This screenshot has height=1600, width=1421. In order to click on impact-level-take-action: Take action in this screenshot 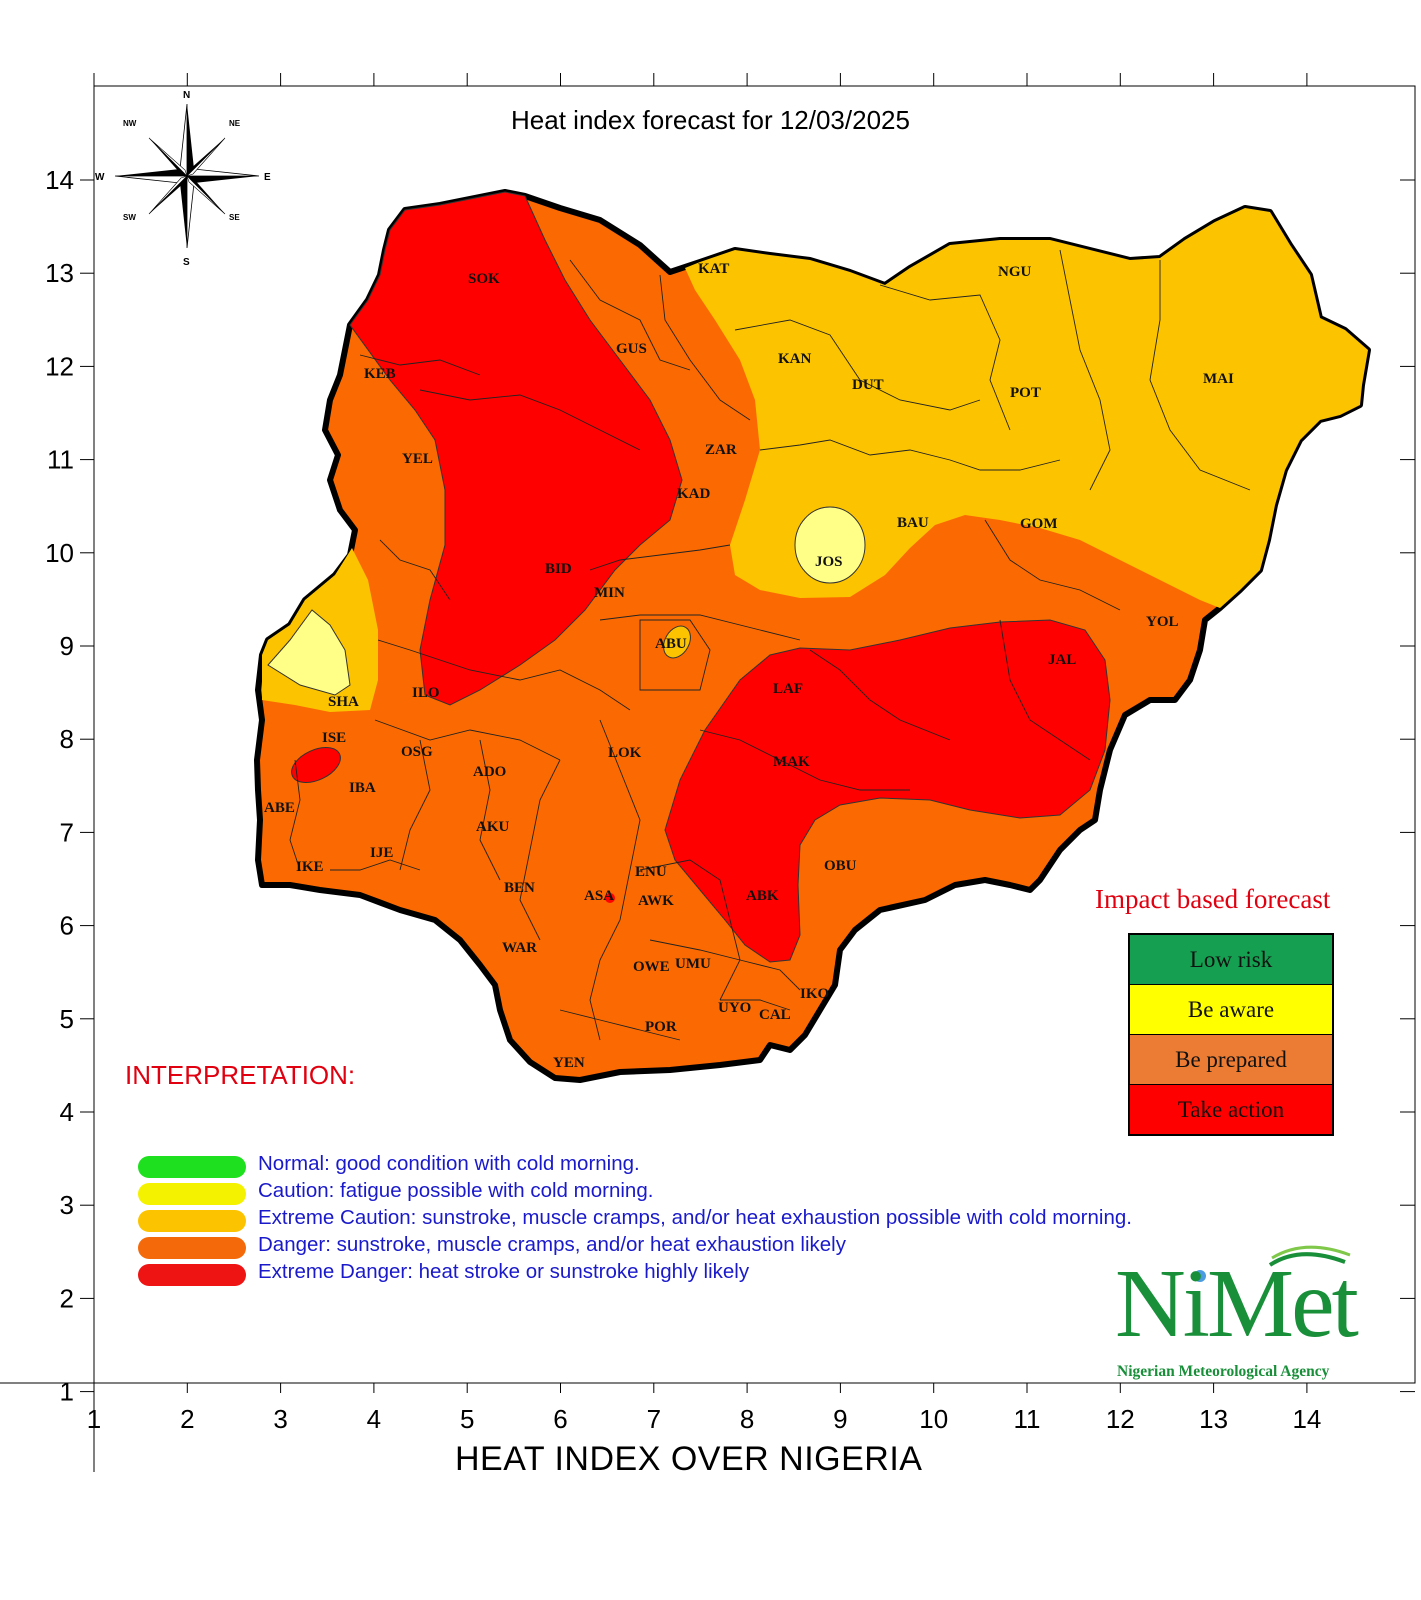, I will do `click(1231, 1109)`.